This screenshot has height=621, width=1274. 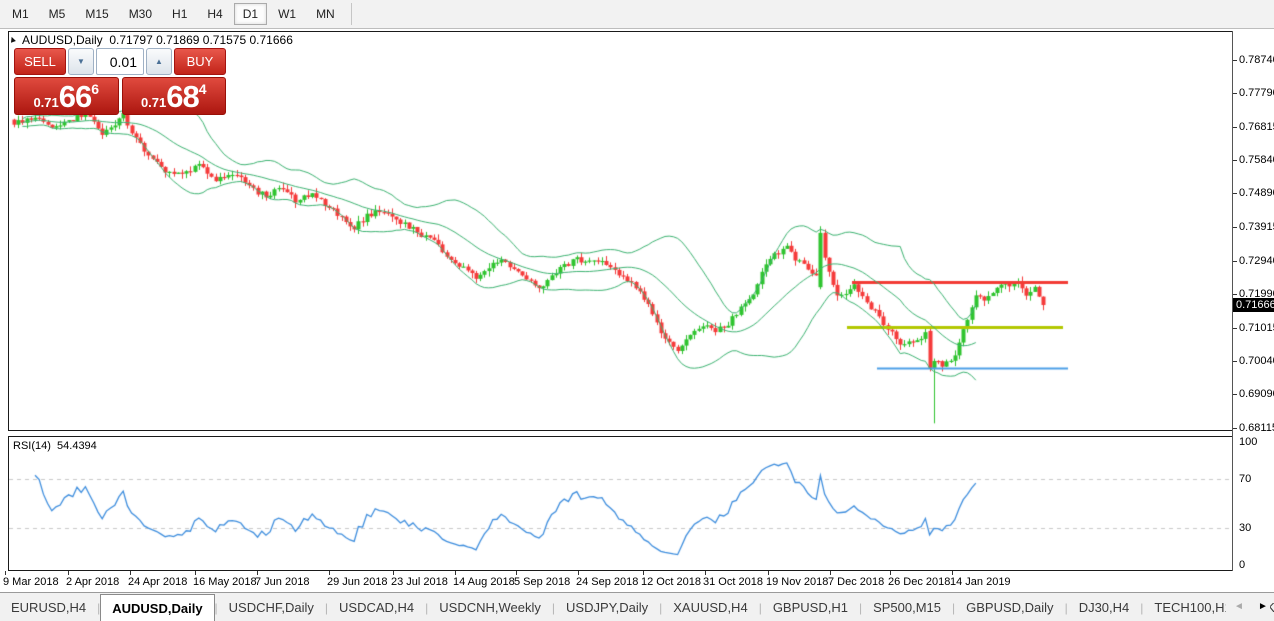 What do you see at coordinates (671, 582) in the screenshot?
I see `date-tick-label: 12 Oct 2018` at bounding box center [671, 582].